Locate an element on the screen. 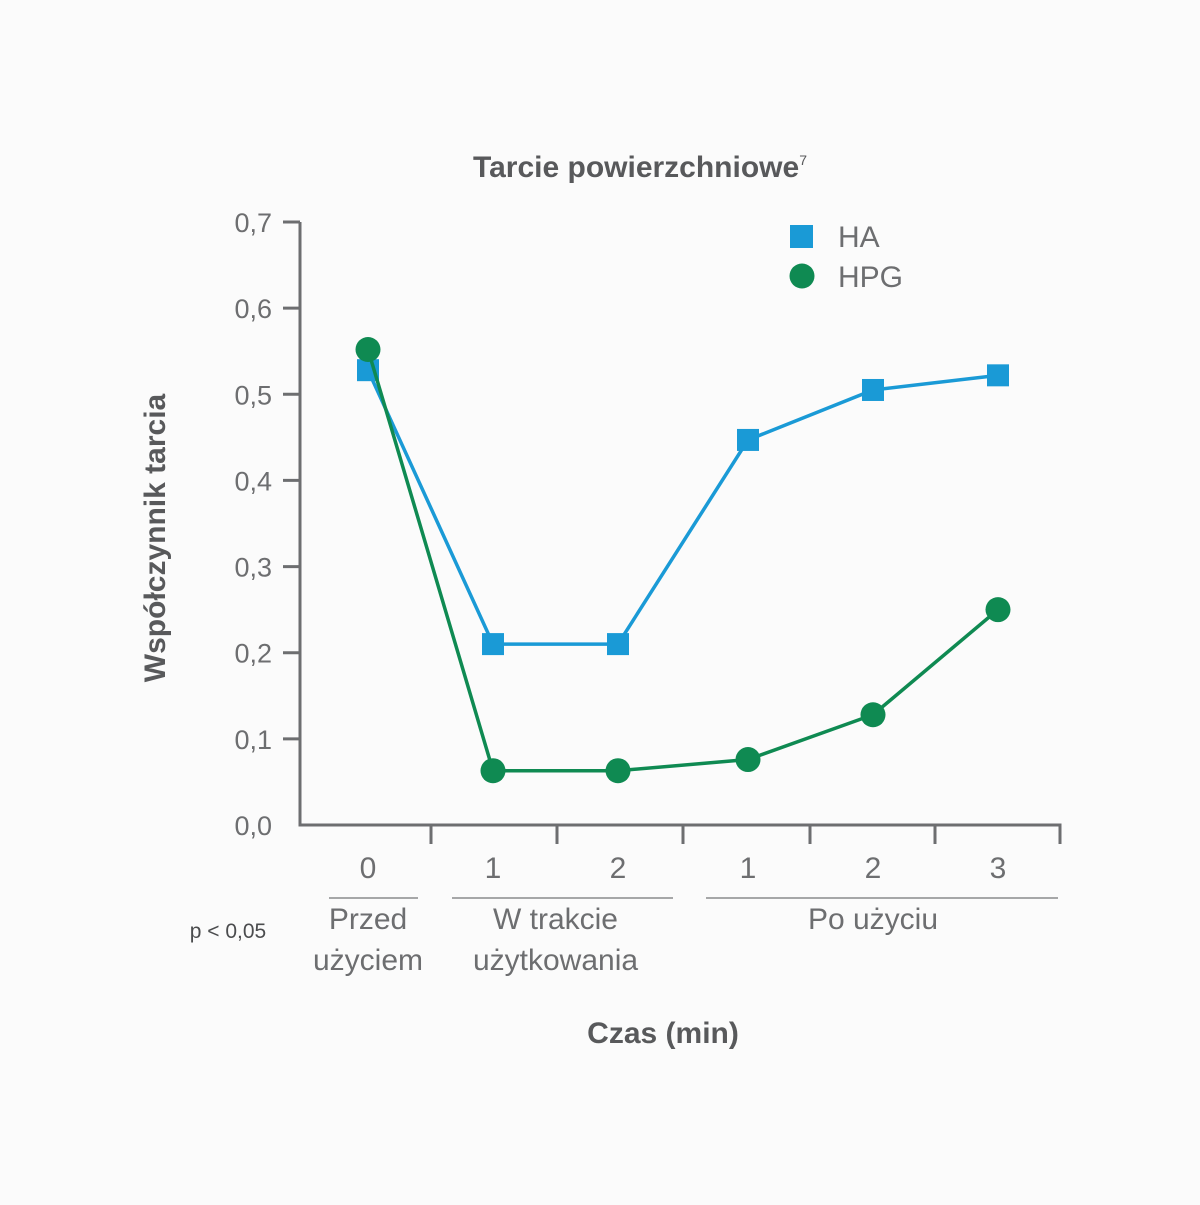  chart-title: Tarcie powierzchniowe7 is located at coordinates (640, 167).